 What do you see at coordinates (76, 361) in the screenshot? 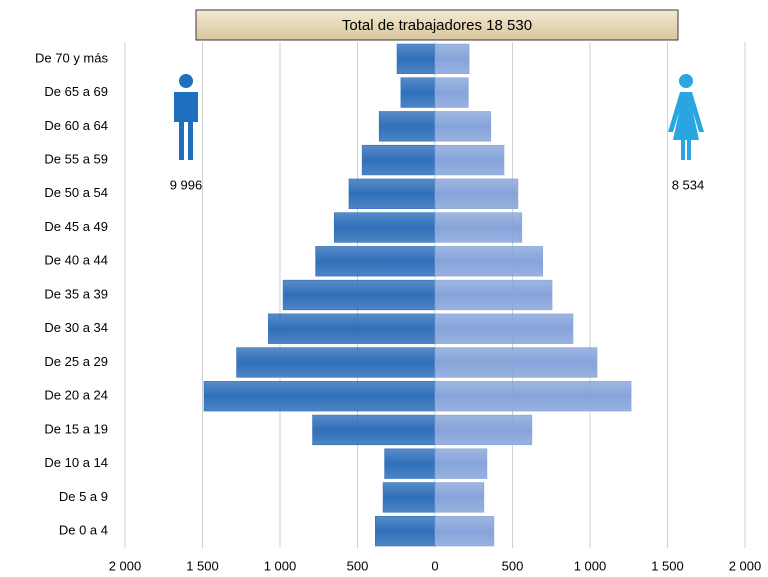
I see `y-tick-label: De 25 a 29` at bounding box center [76, 361].